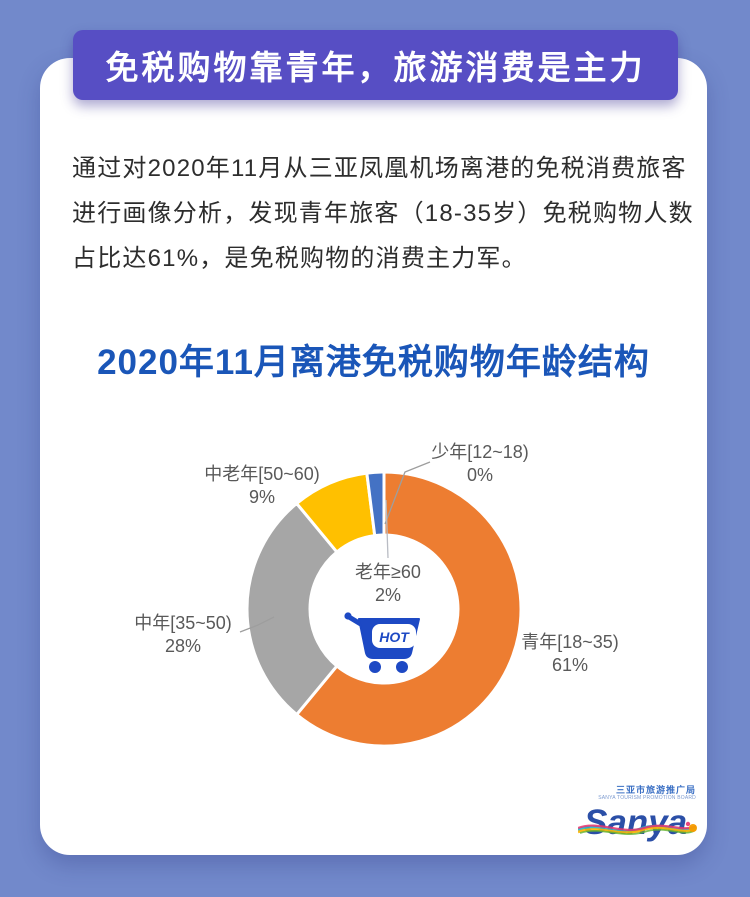 Image resolution: width=750 pixels, height=897 pixels. I want to click on header-banner: 免税购物靠青年，旅游消费是主力, so click(375, 65).